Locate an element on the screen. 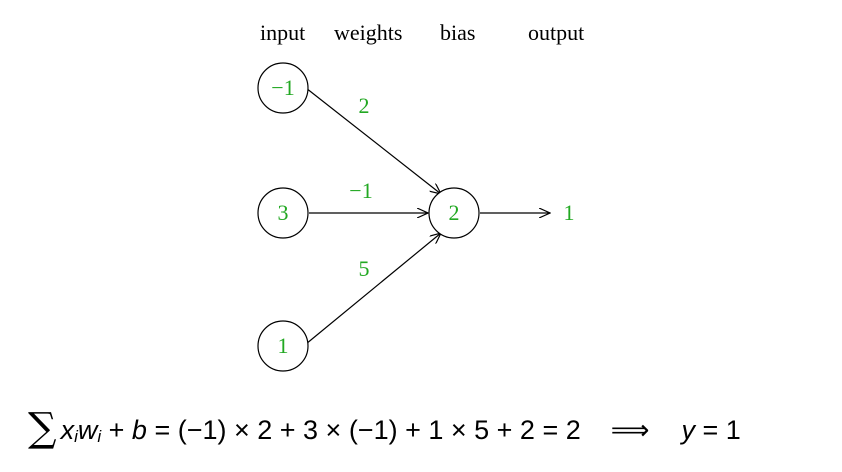  input-value-2: 3 is located at coordinates (283, 212).